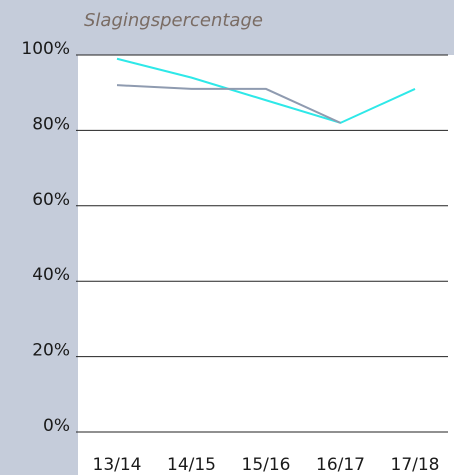  What do you see at coordinates (117, 465) in the screenshot?
I see `x-tick-label: 13/14` at bounding box center [117, 465].